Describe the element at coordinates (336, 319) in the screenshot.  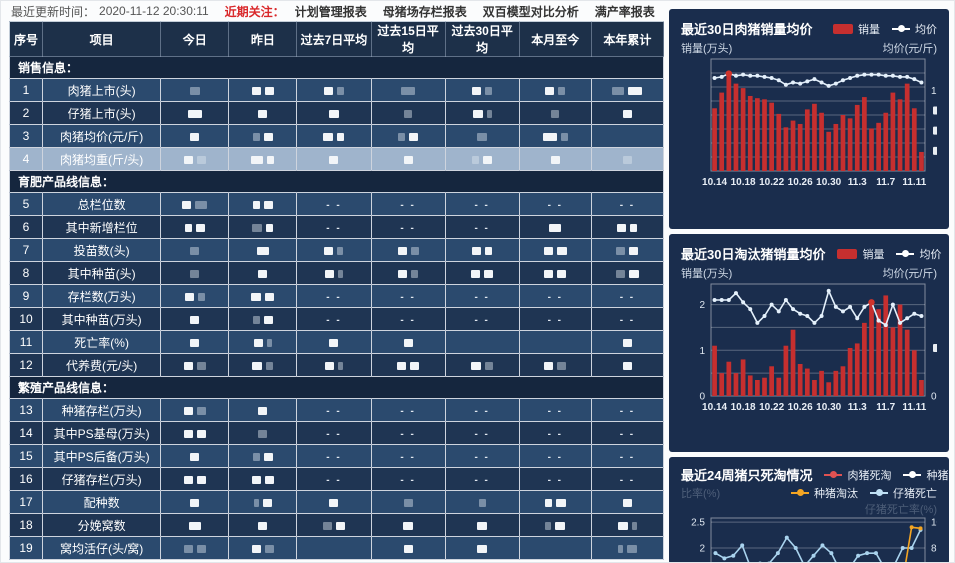
I see `table-row: 10 其中种苗(万头) - - - - - - - - - -` at that location.